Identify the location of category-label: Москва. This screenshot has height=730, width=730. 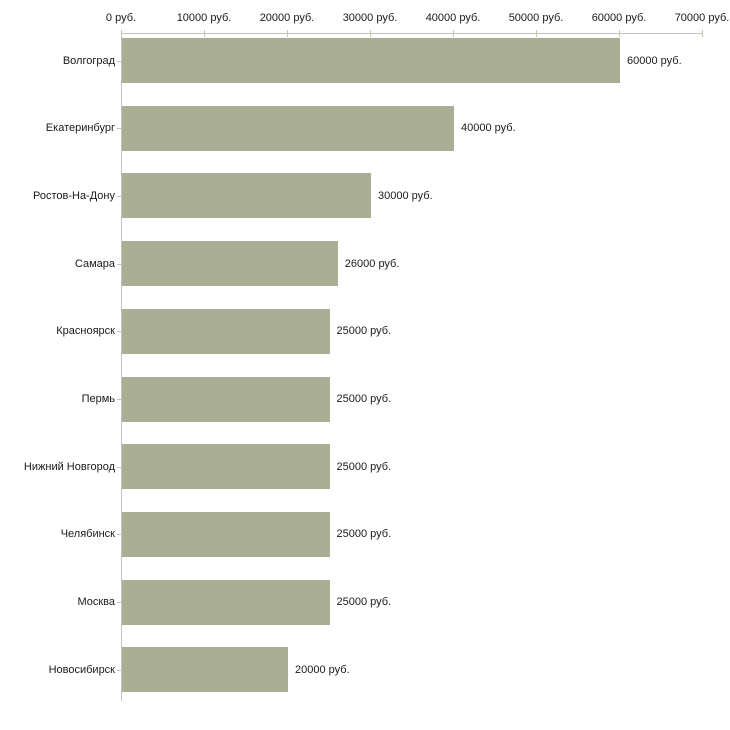
(96, 602).